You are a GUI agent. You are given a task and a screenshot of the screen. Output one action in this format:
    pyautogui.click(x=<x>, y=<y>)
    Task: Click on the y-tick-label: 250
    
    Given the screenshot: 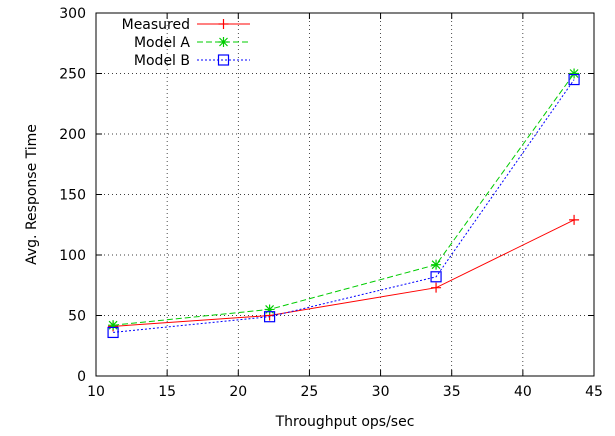 What is the action you would take?
    pyautogui.click(x=72, y=75)
    